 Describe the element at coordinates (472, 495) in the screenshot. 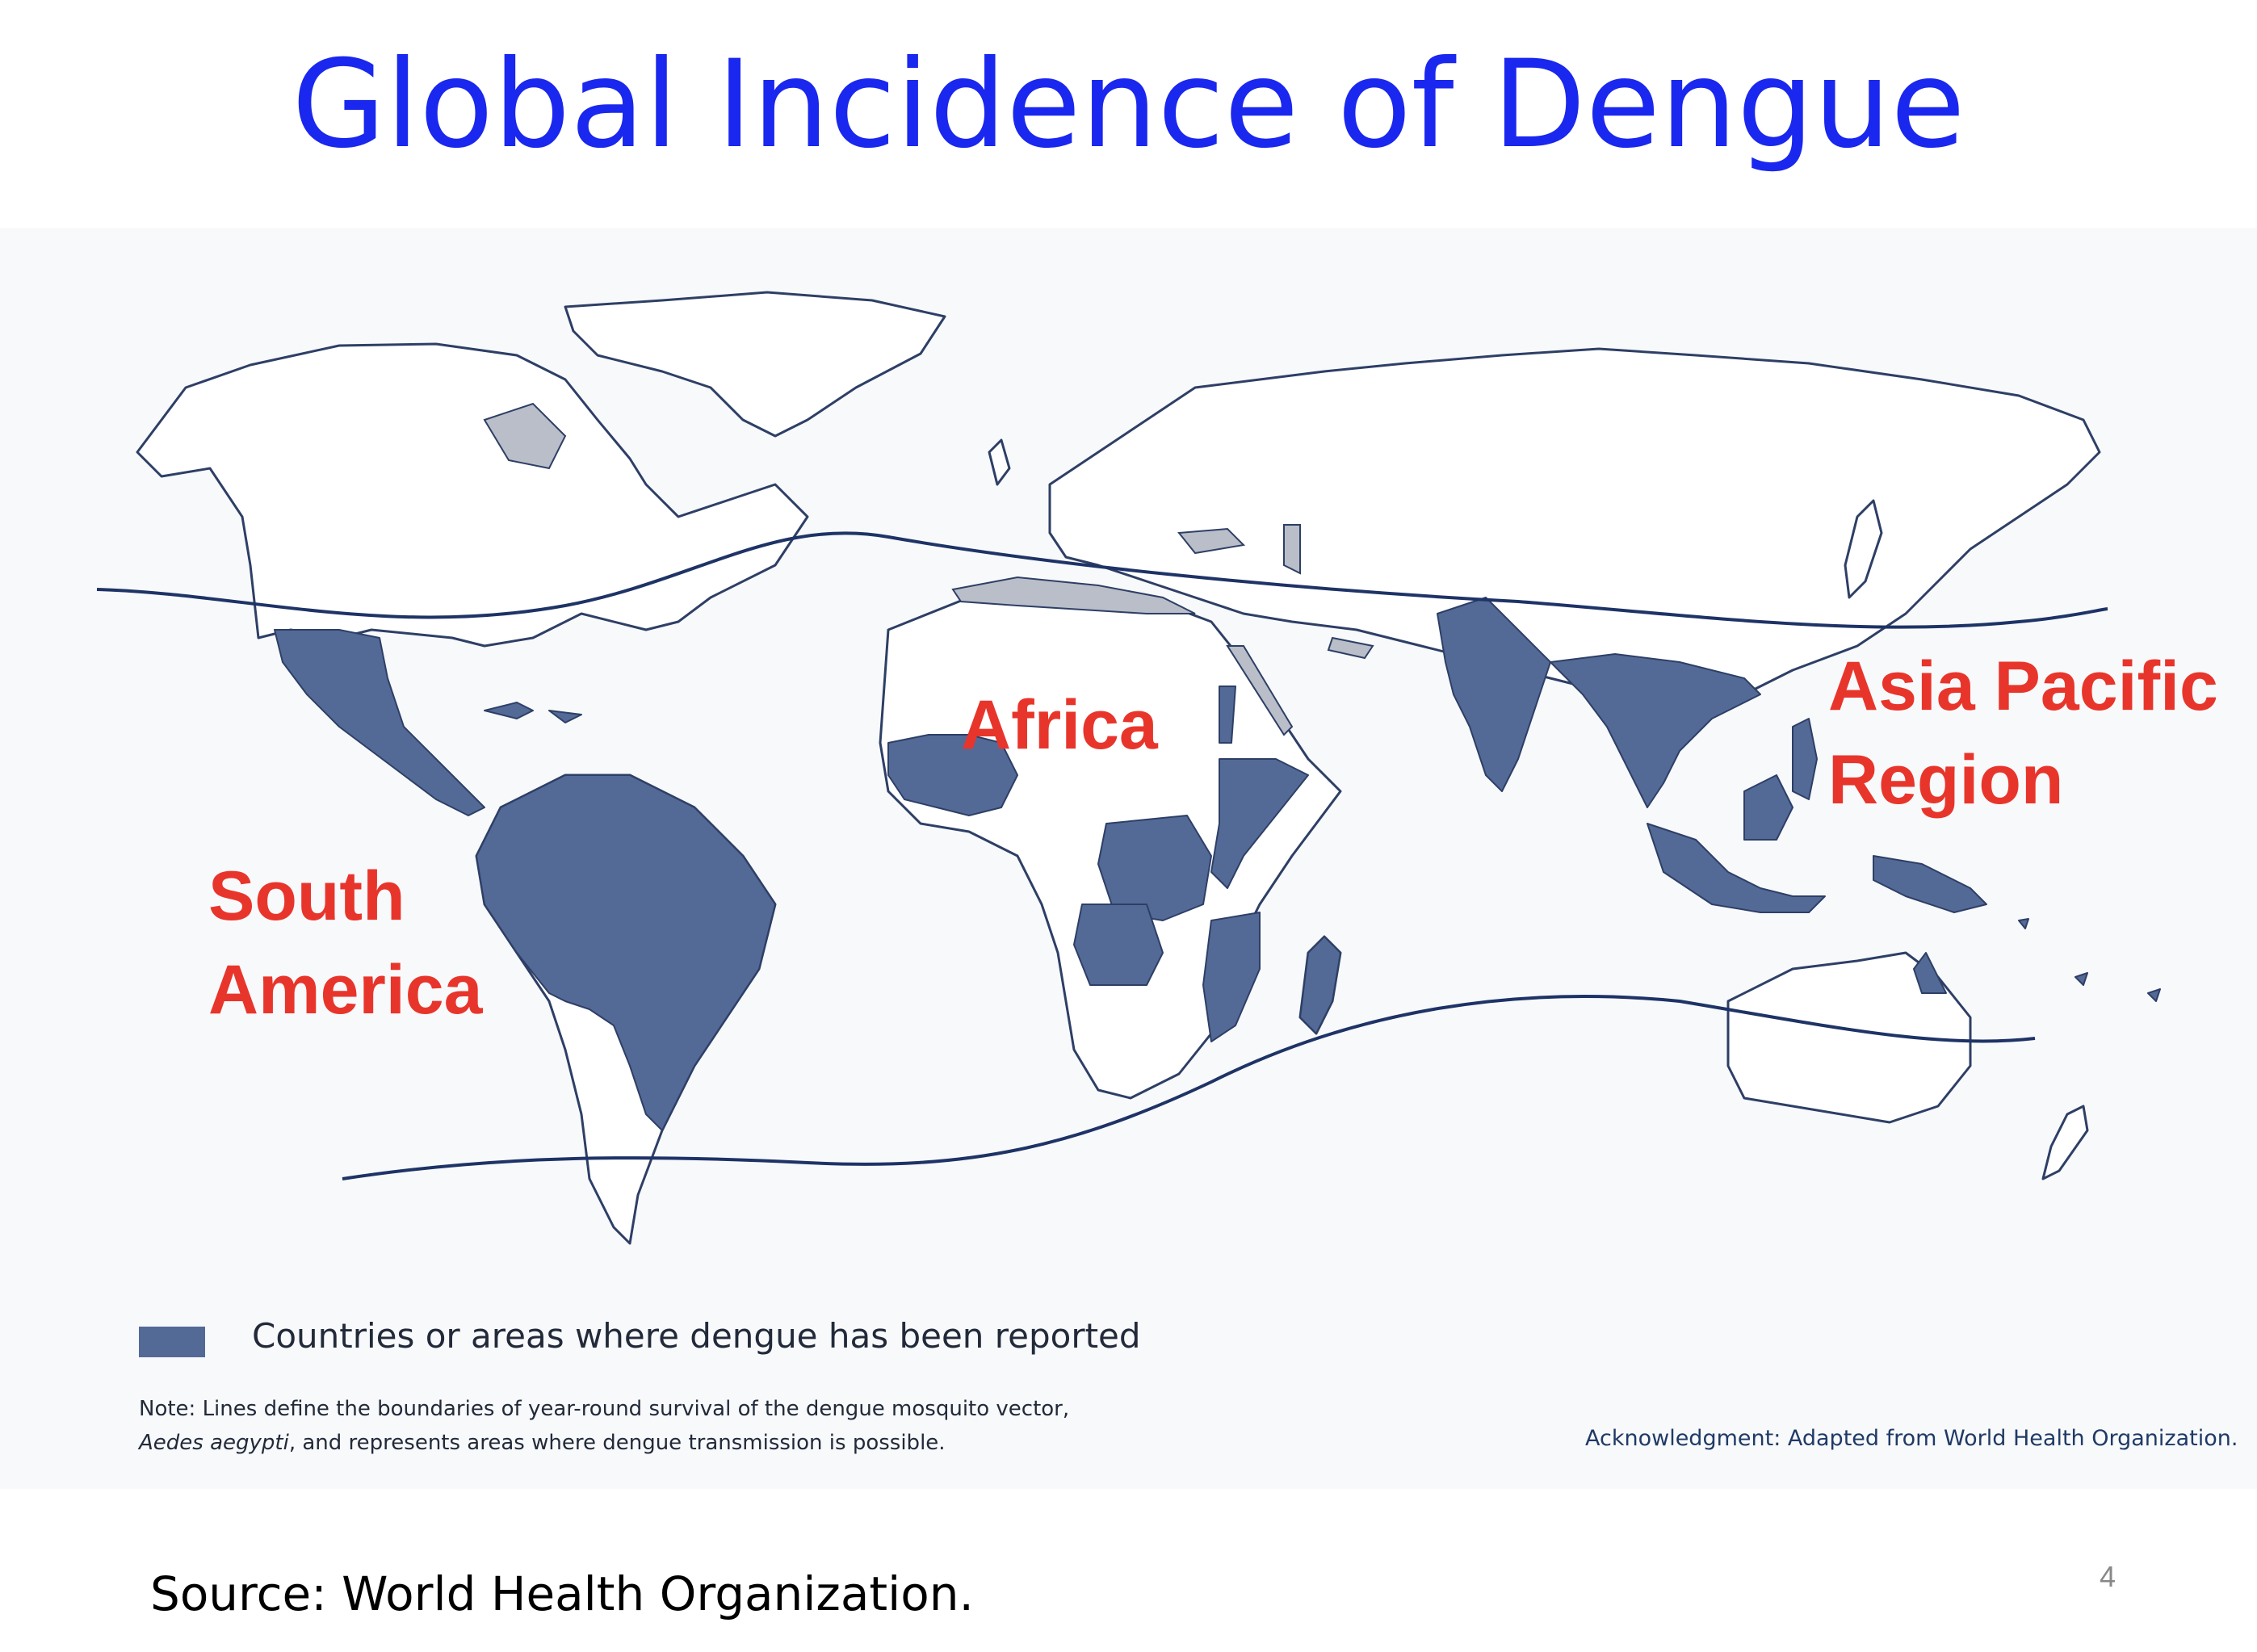

I see `north-america` at that location.